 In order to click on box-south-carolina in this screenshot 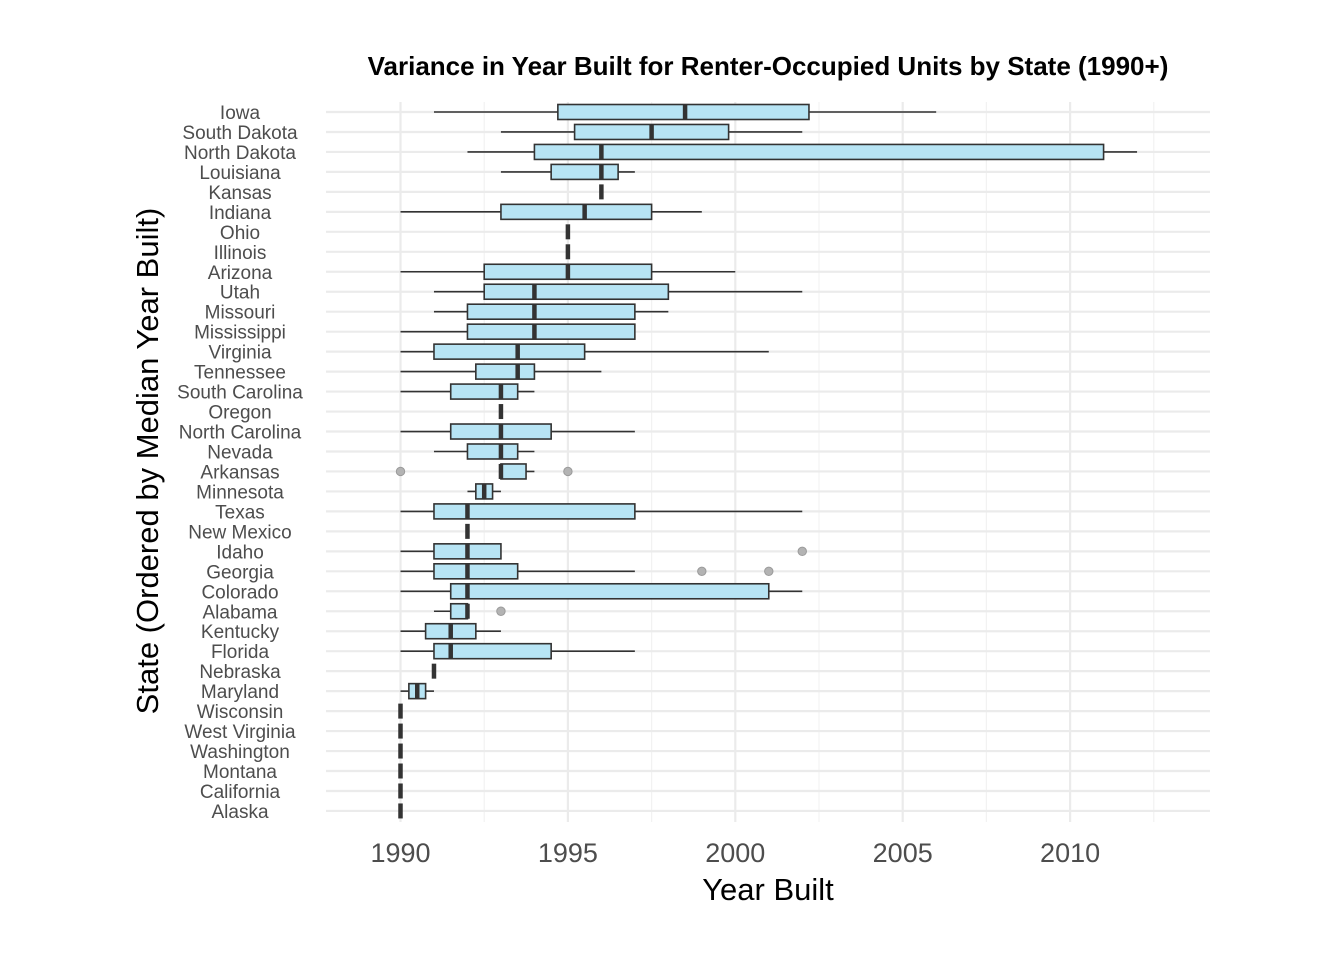, I will do `click(467, 391)`.